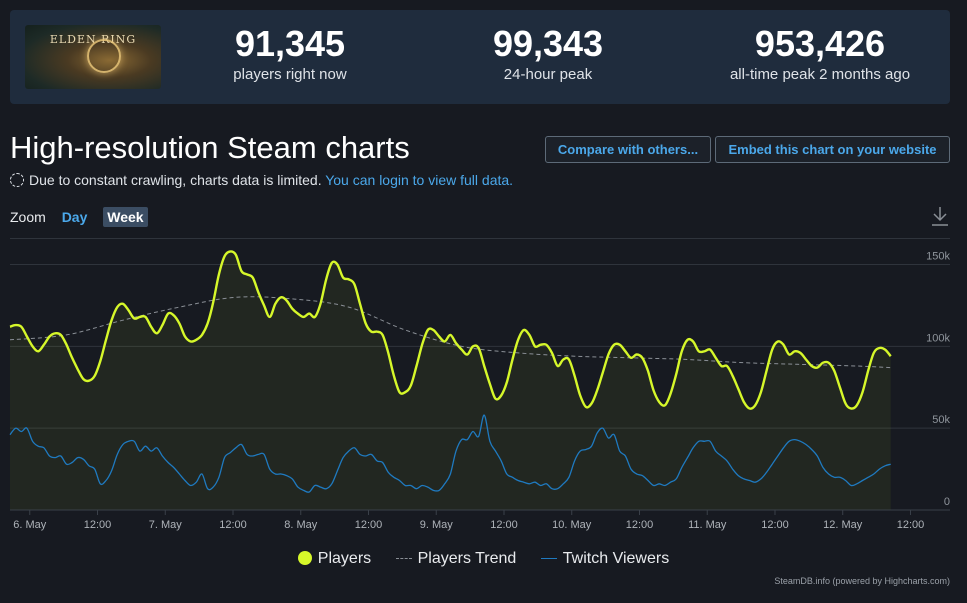 This screenshot has height=603, width=967. Describe the element at coordinates (938, 257) in the screenshot. I see `y-tick-label: 150k` at that location.